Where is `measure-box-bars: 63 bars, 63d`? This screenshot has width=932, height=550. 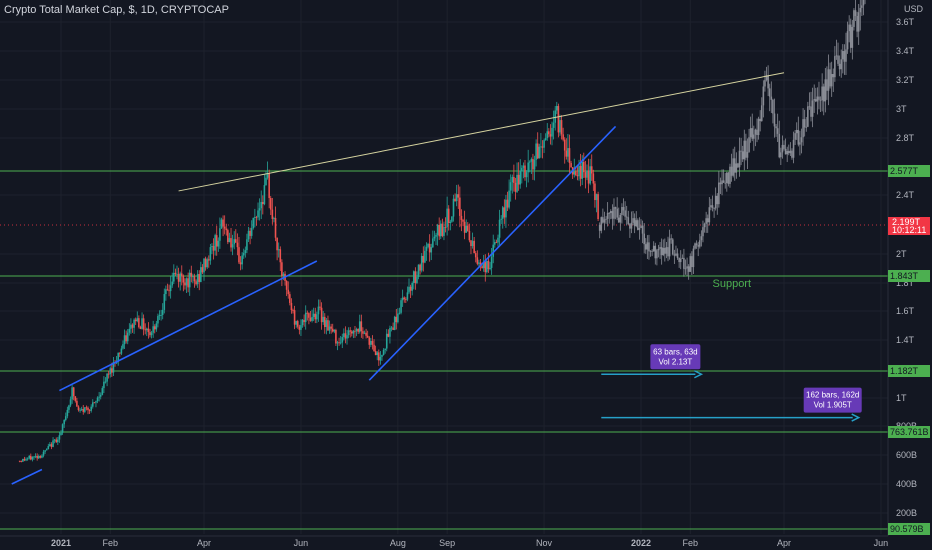
measure-box-bars: 63 bars, 63d is located at coordinates (675, 351).